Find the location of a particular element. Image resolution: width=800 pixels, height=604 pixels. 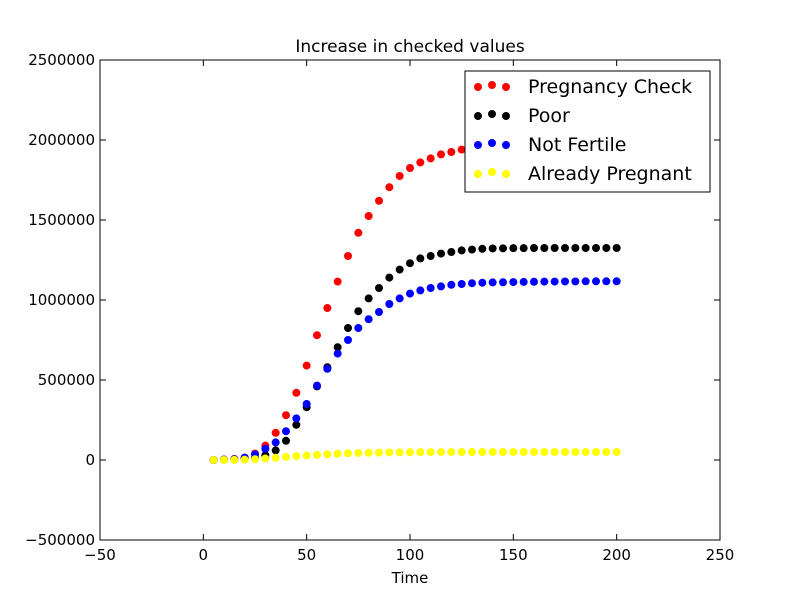

legend-label: Not Fertile is located at coordinates (577, 145).